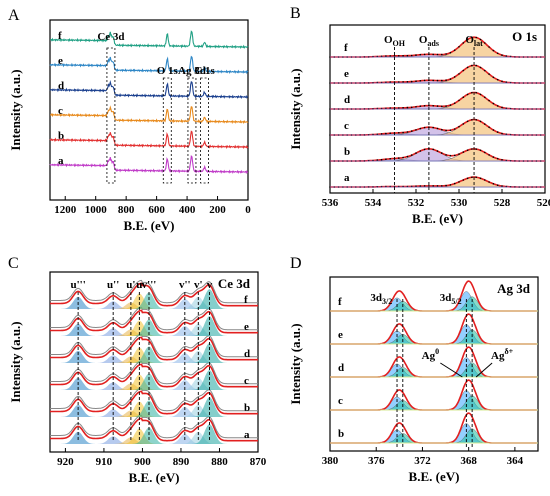 This screenshot has width=550, height=496. What do you see at coordinates (459, 203) in the screenshot?
I see `x-tick-label: 530` at bounding box center [459, 203].